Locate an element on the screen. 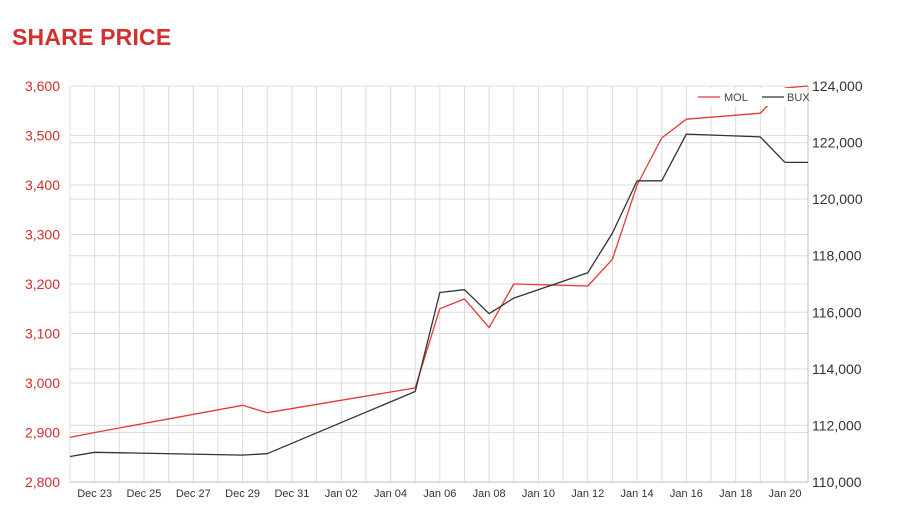 This screenshot has width=900, height=510. y-left-tick-label: 3,100 is located at coordinates (42, 334).